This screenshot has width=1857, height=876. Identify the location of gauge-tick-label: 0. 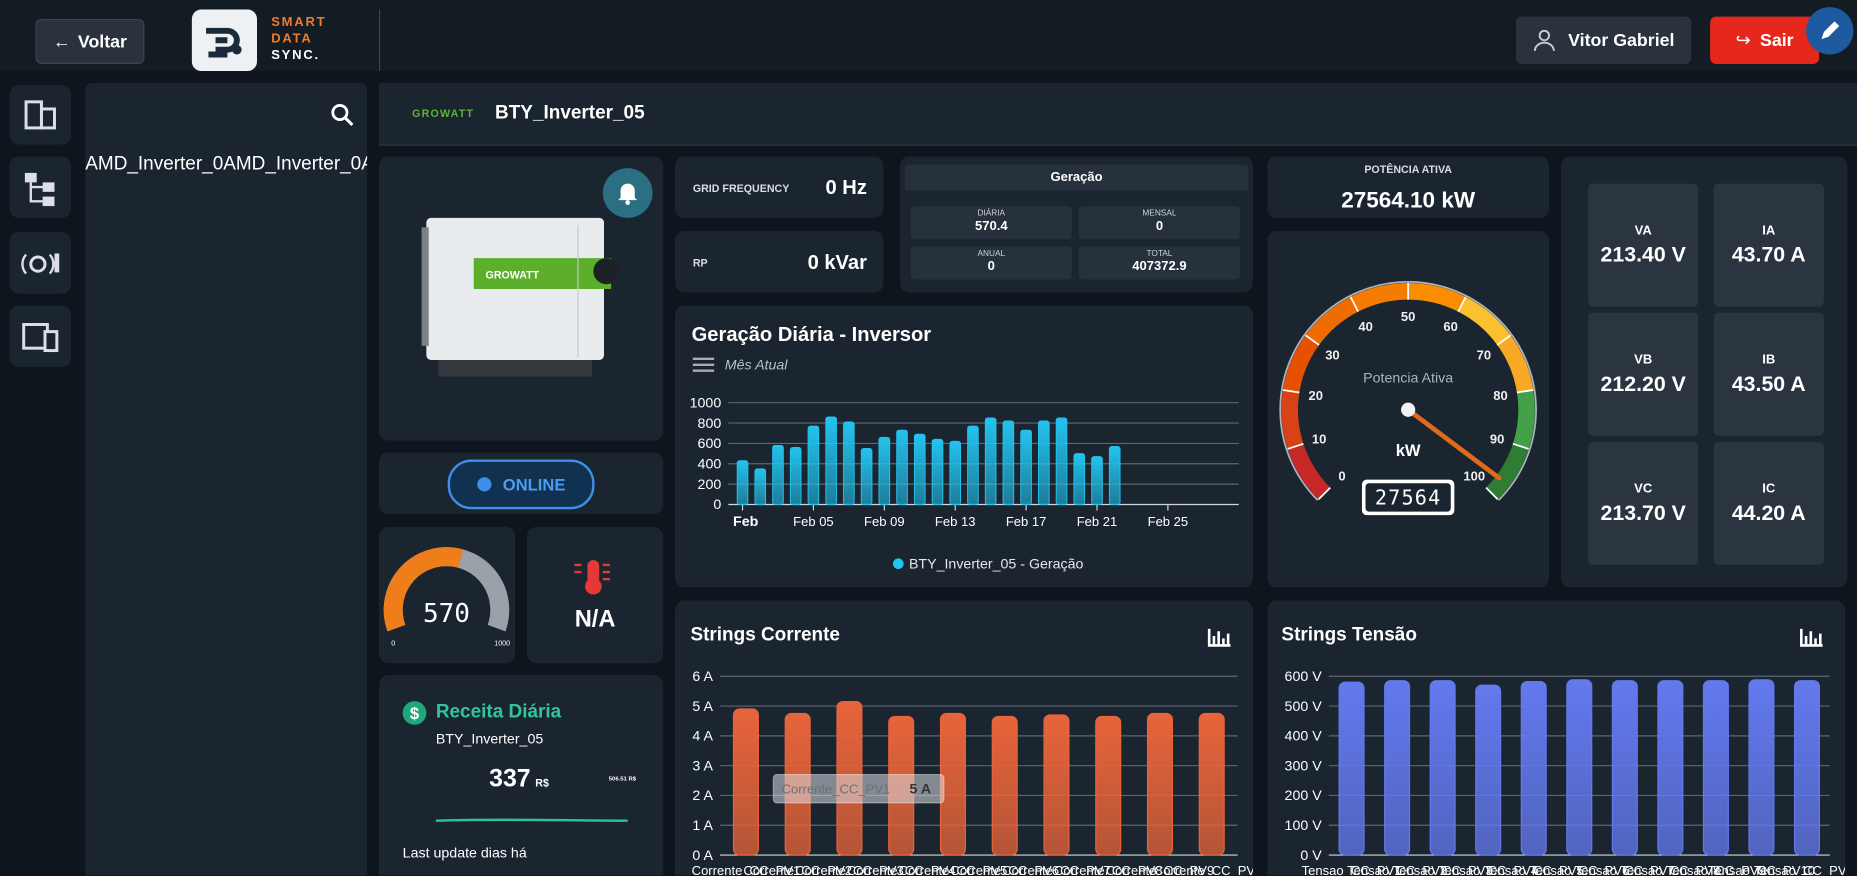
(1341, 476).